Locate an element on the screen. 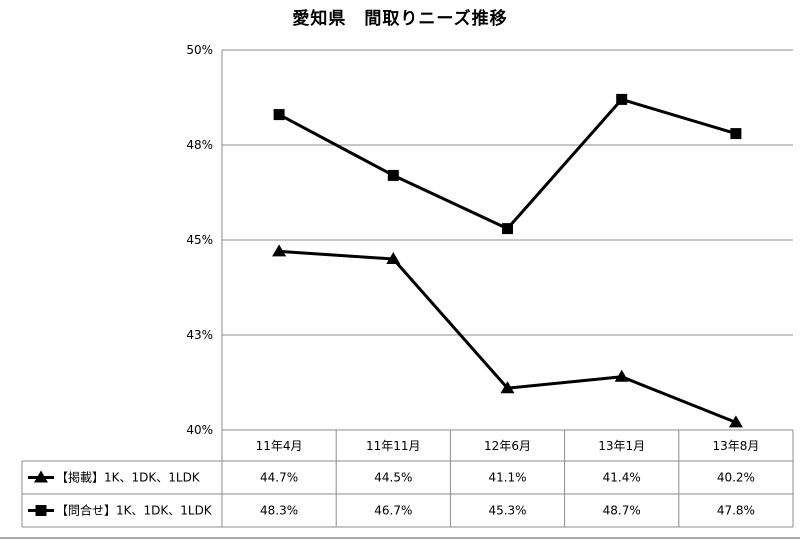  data-table-cell: 44.5% is located at coordinates (393, 478).